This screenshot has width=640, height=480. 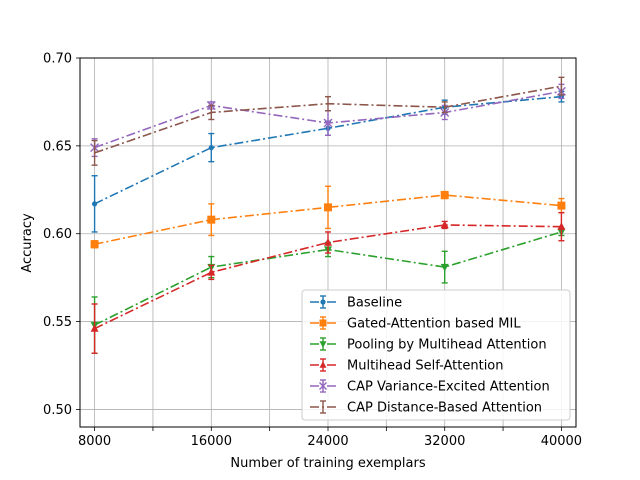 I want to click on legend-item: CAP Variance-Excited Attention, so click(x=430, y=387).